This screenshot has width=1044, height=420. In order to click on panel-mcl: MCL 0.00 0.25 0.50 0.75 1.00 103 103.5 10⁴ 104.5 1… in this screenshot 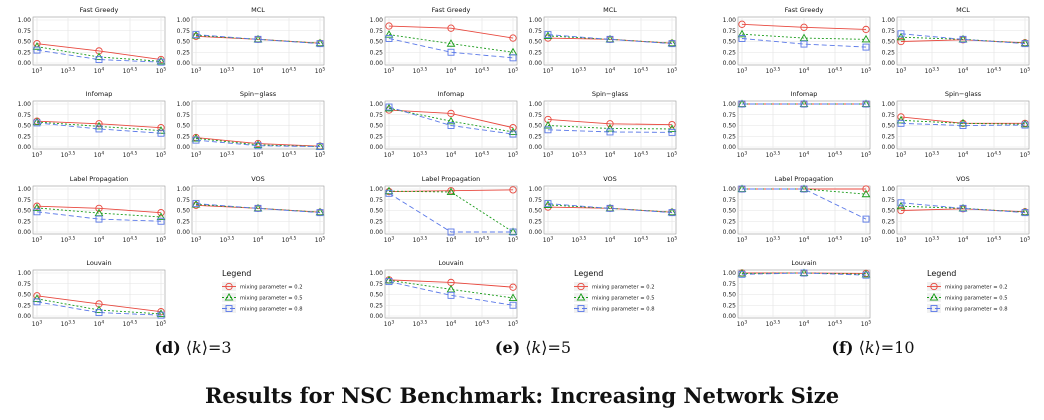, I will do `click(603, 40)`.